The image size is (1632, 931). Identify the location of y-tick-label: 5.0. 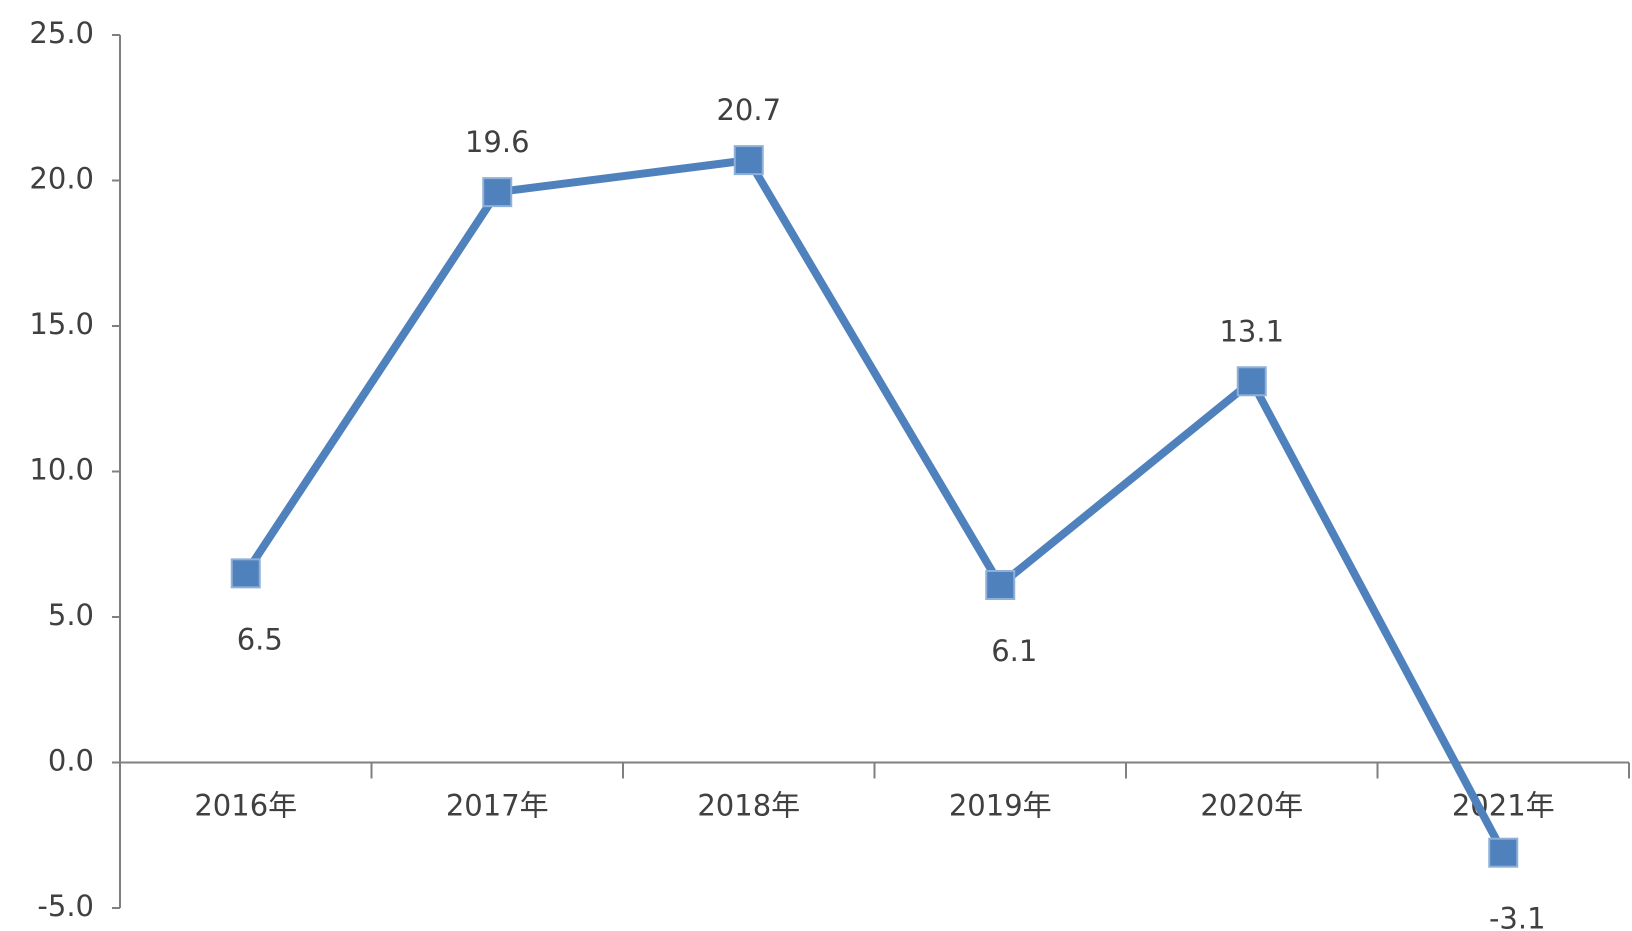
(71, 615).